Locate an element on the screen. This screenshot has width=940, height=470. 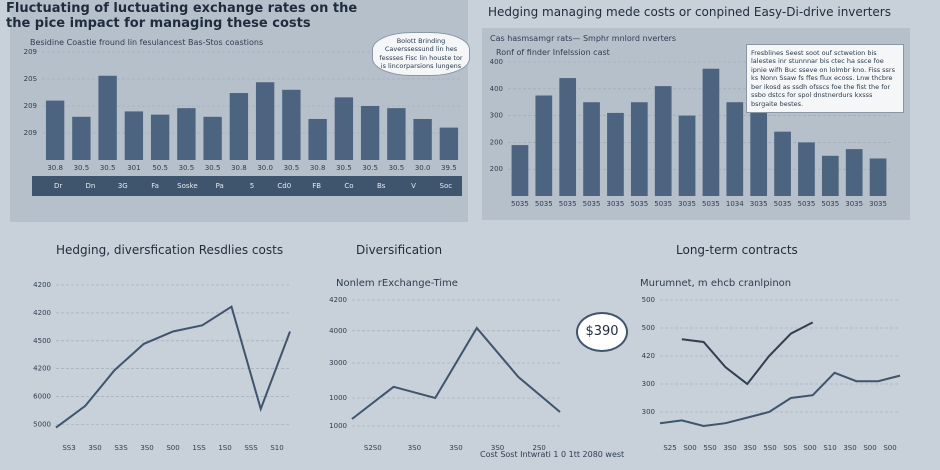
x-tick-label: 1SS is located at coordinates (199, 448).